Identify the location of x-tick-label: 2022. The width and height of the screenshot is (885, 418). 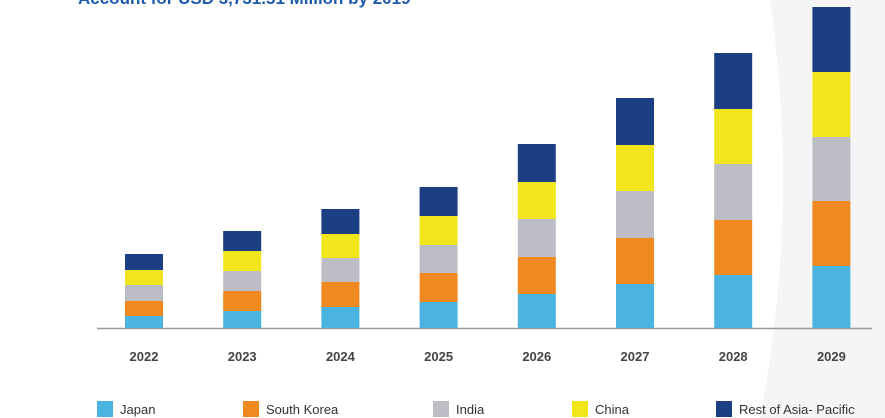
(144, 356).